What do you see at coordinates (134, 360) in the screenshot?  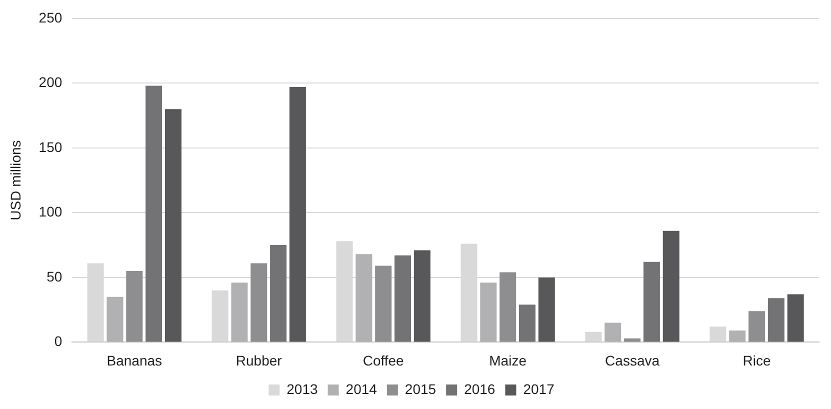 I see `x-tick-label: Bananas` at bounding box center [134, 360].